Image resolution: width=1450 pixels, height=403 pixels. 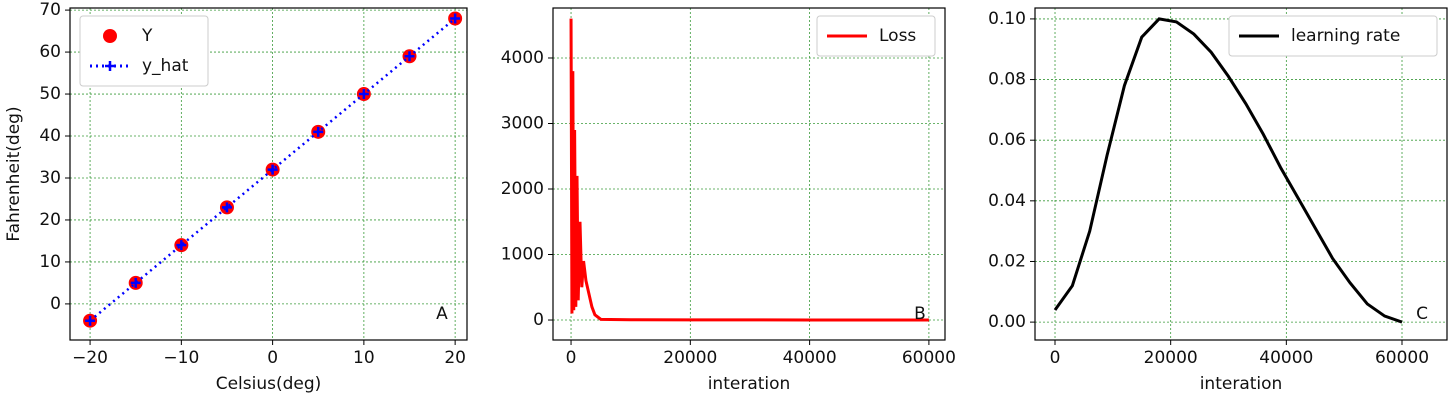 I want to click on y-tick-label: 30, so click(x=50, y=178).